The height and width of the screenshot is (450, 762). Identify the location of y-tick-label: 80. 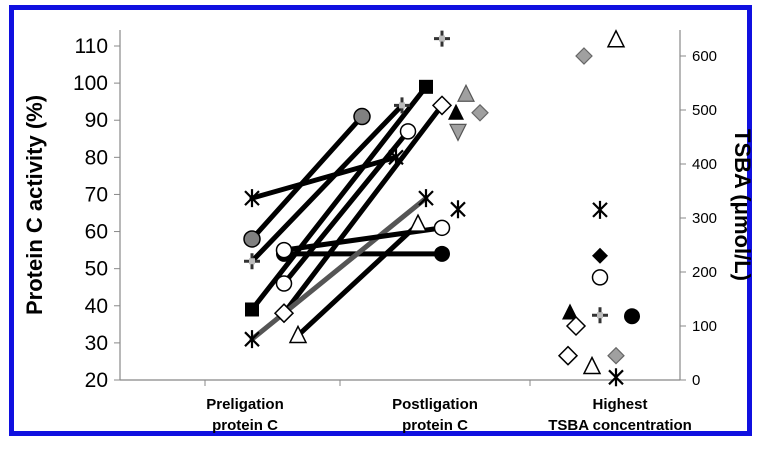
(96, 157).